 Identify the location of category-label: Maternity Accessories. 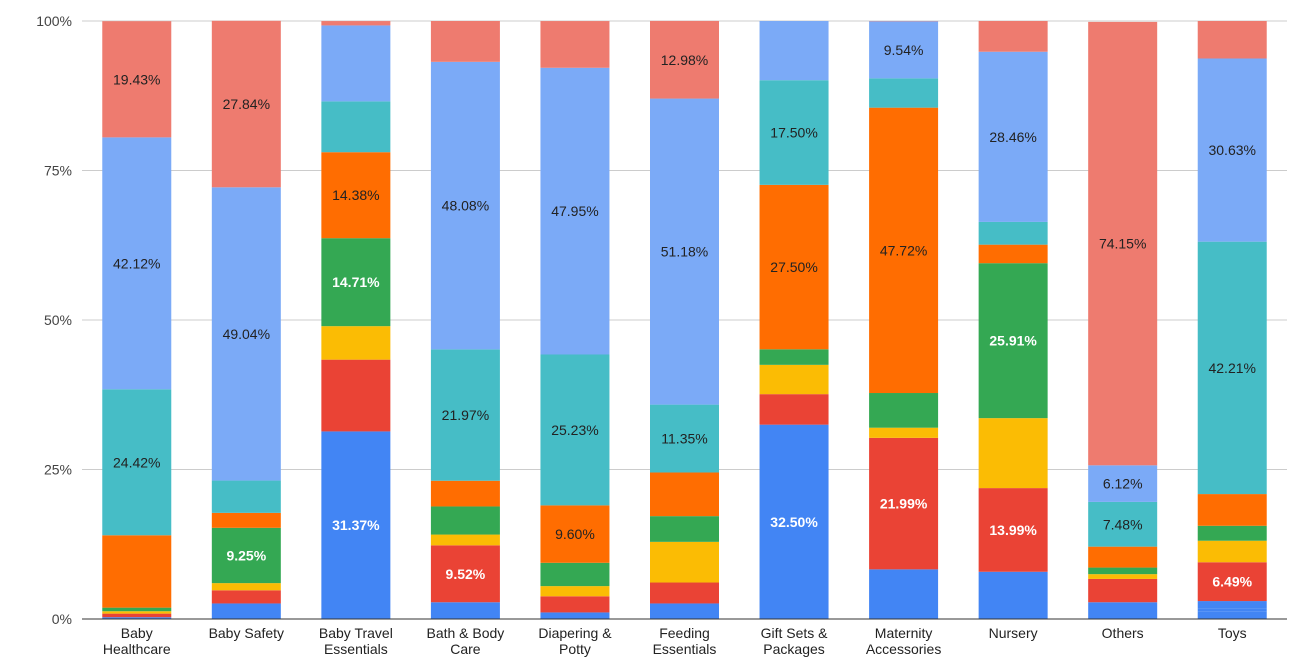
(903, 641).